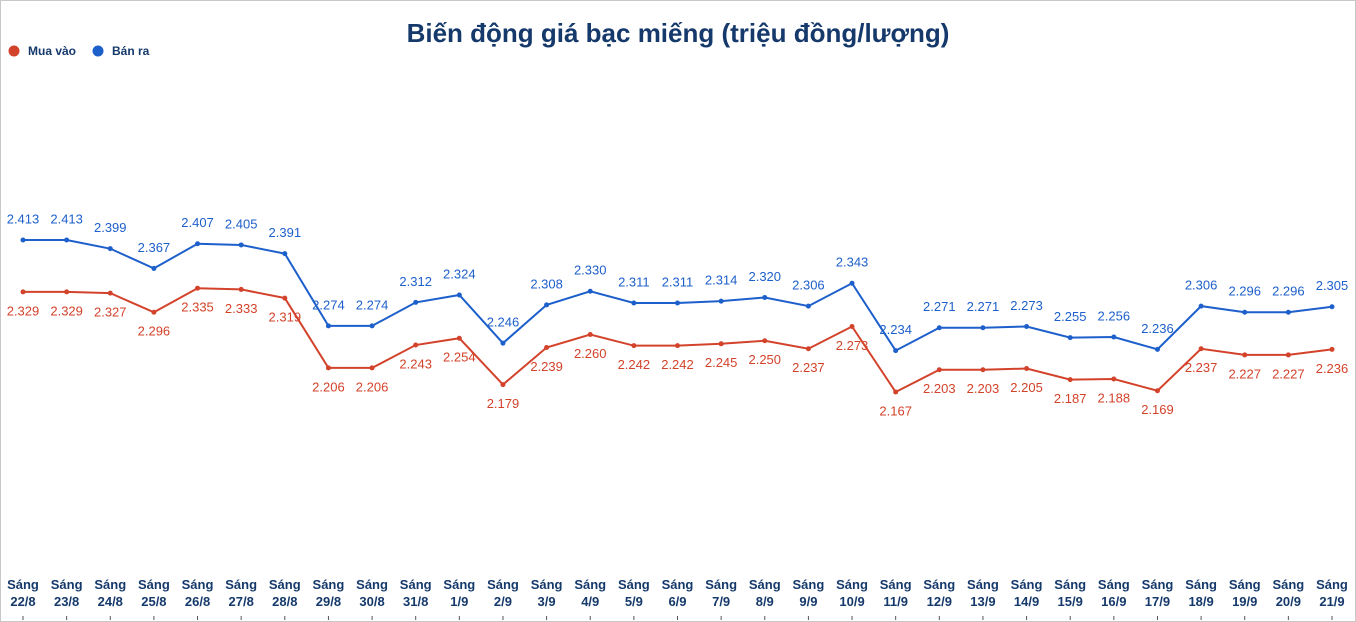 This screenshot has height=622, width=1356. I want to click on data-label: 2.399, so click(110, 227).